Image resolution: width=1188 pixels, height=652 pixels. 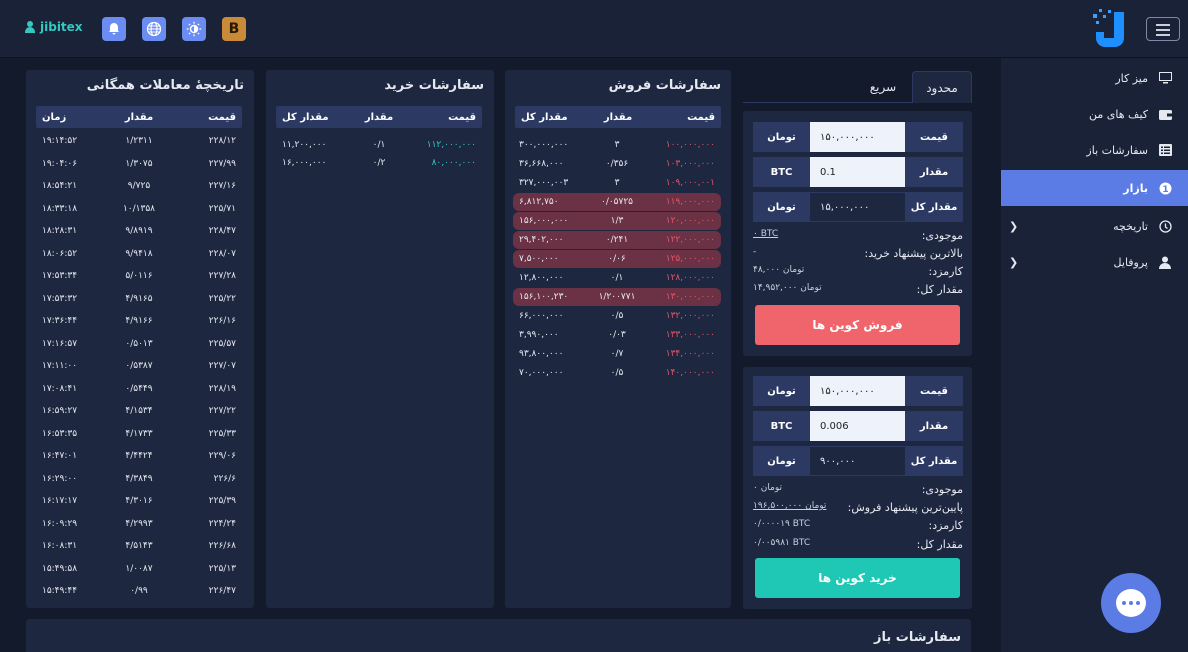 What do you see at coordinates (154, 29) in the screenshot?
I see `globe-icon` at bounding box center [154, 29].